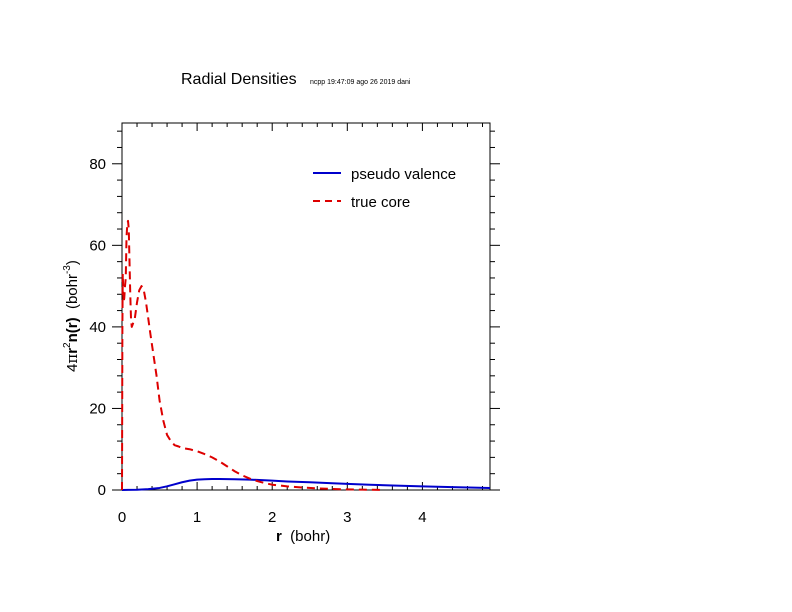 The height and width of the screenshot is (612, 792). What do you see at coordinates (197, 517) in the screenshot?
I see `x-tick-label: 1` at bounding box center [197, 517].